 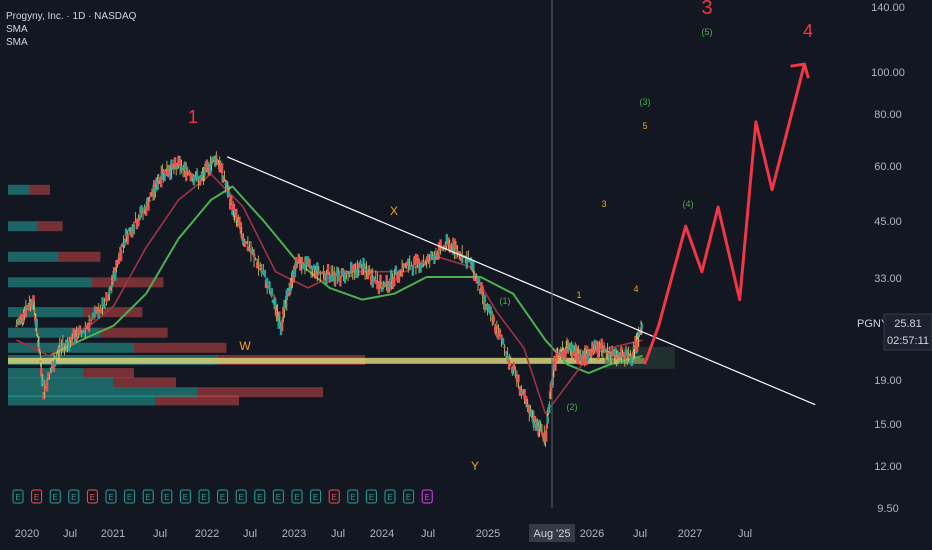 What do you see at coordinates (144, 382) in the screenshot?
I see `volume-bar-sell` at bounding box center [144, 382].